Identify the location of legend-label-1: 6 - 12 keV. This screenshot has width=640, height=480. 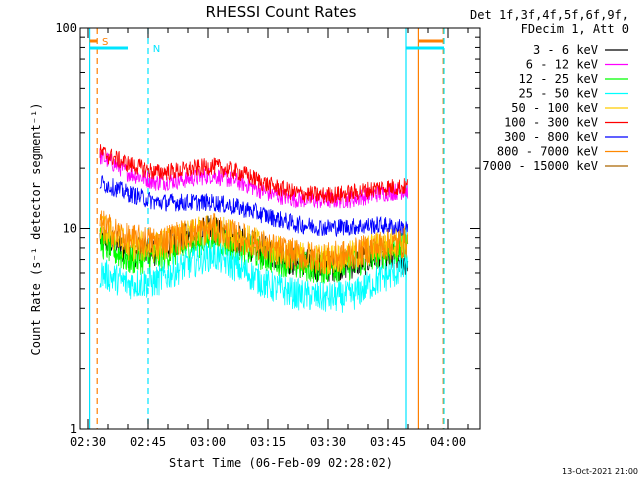
(562, 65).